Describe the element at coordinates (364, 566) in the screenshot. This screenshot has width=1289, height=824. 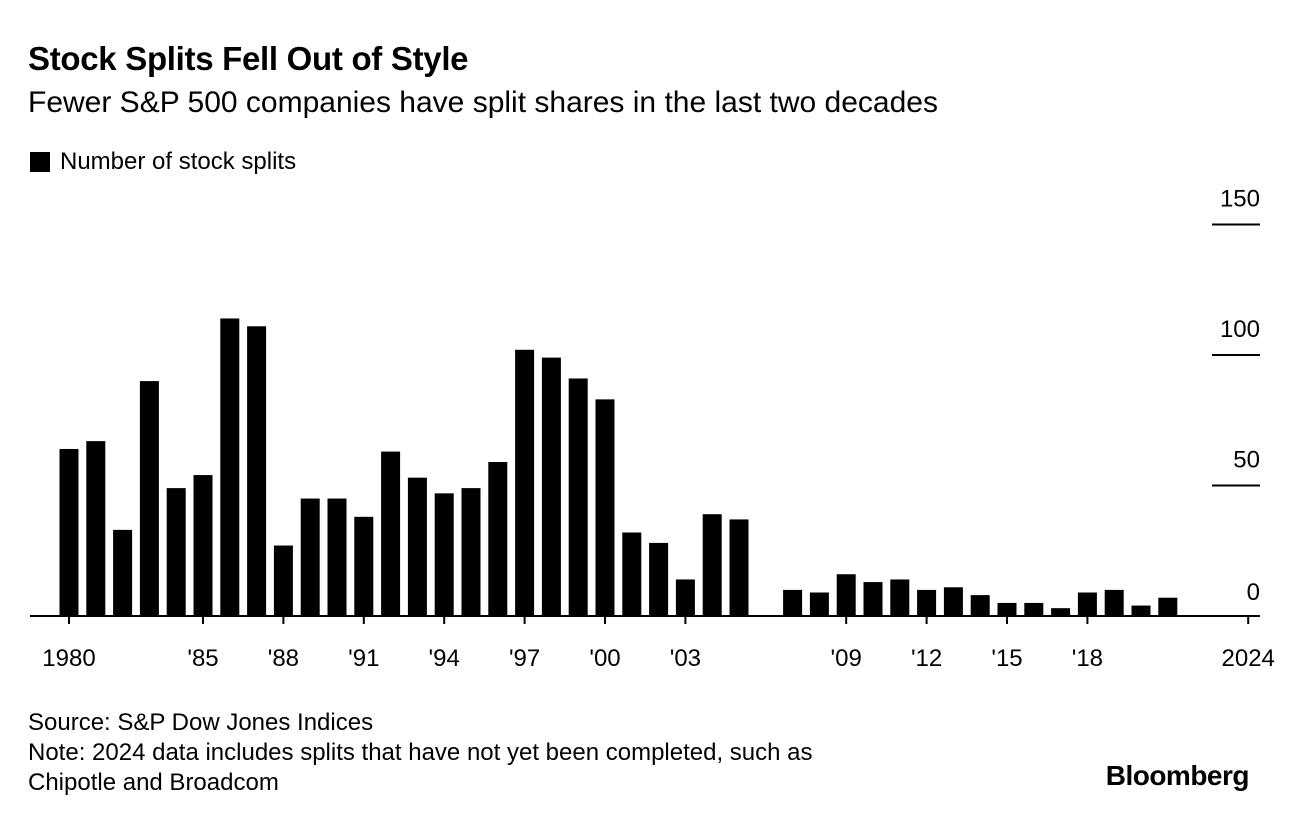
I see `bar-1991` at that location.